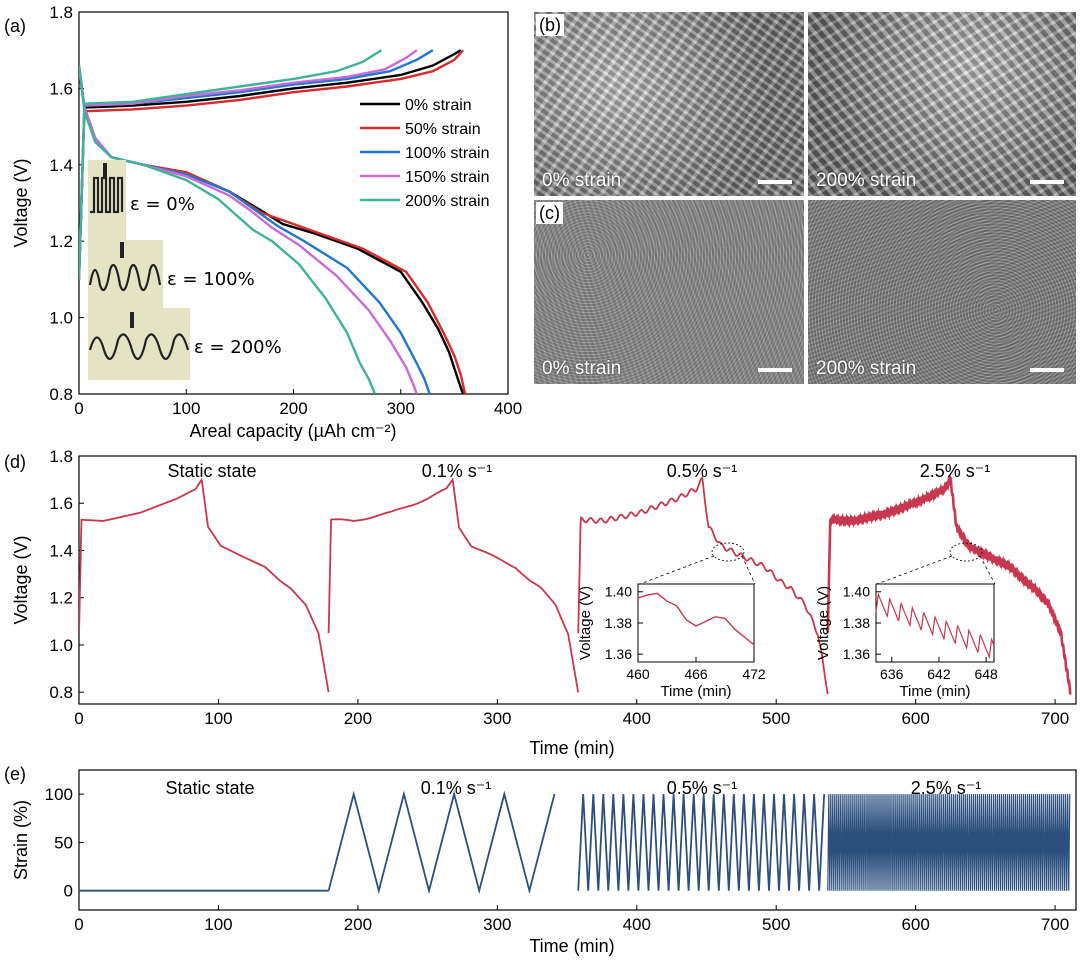 Image resolution: width=1080 pixels, height=962 pixels. What do you see at coordinates (946, 788) in the screenshot?
I see `e-rate-2-5: 2.5% s⁻¹` at bounding box center [946, 788].